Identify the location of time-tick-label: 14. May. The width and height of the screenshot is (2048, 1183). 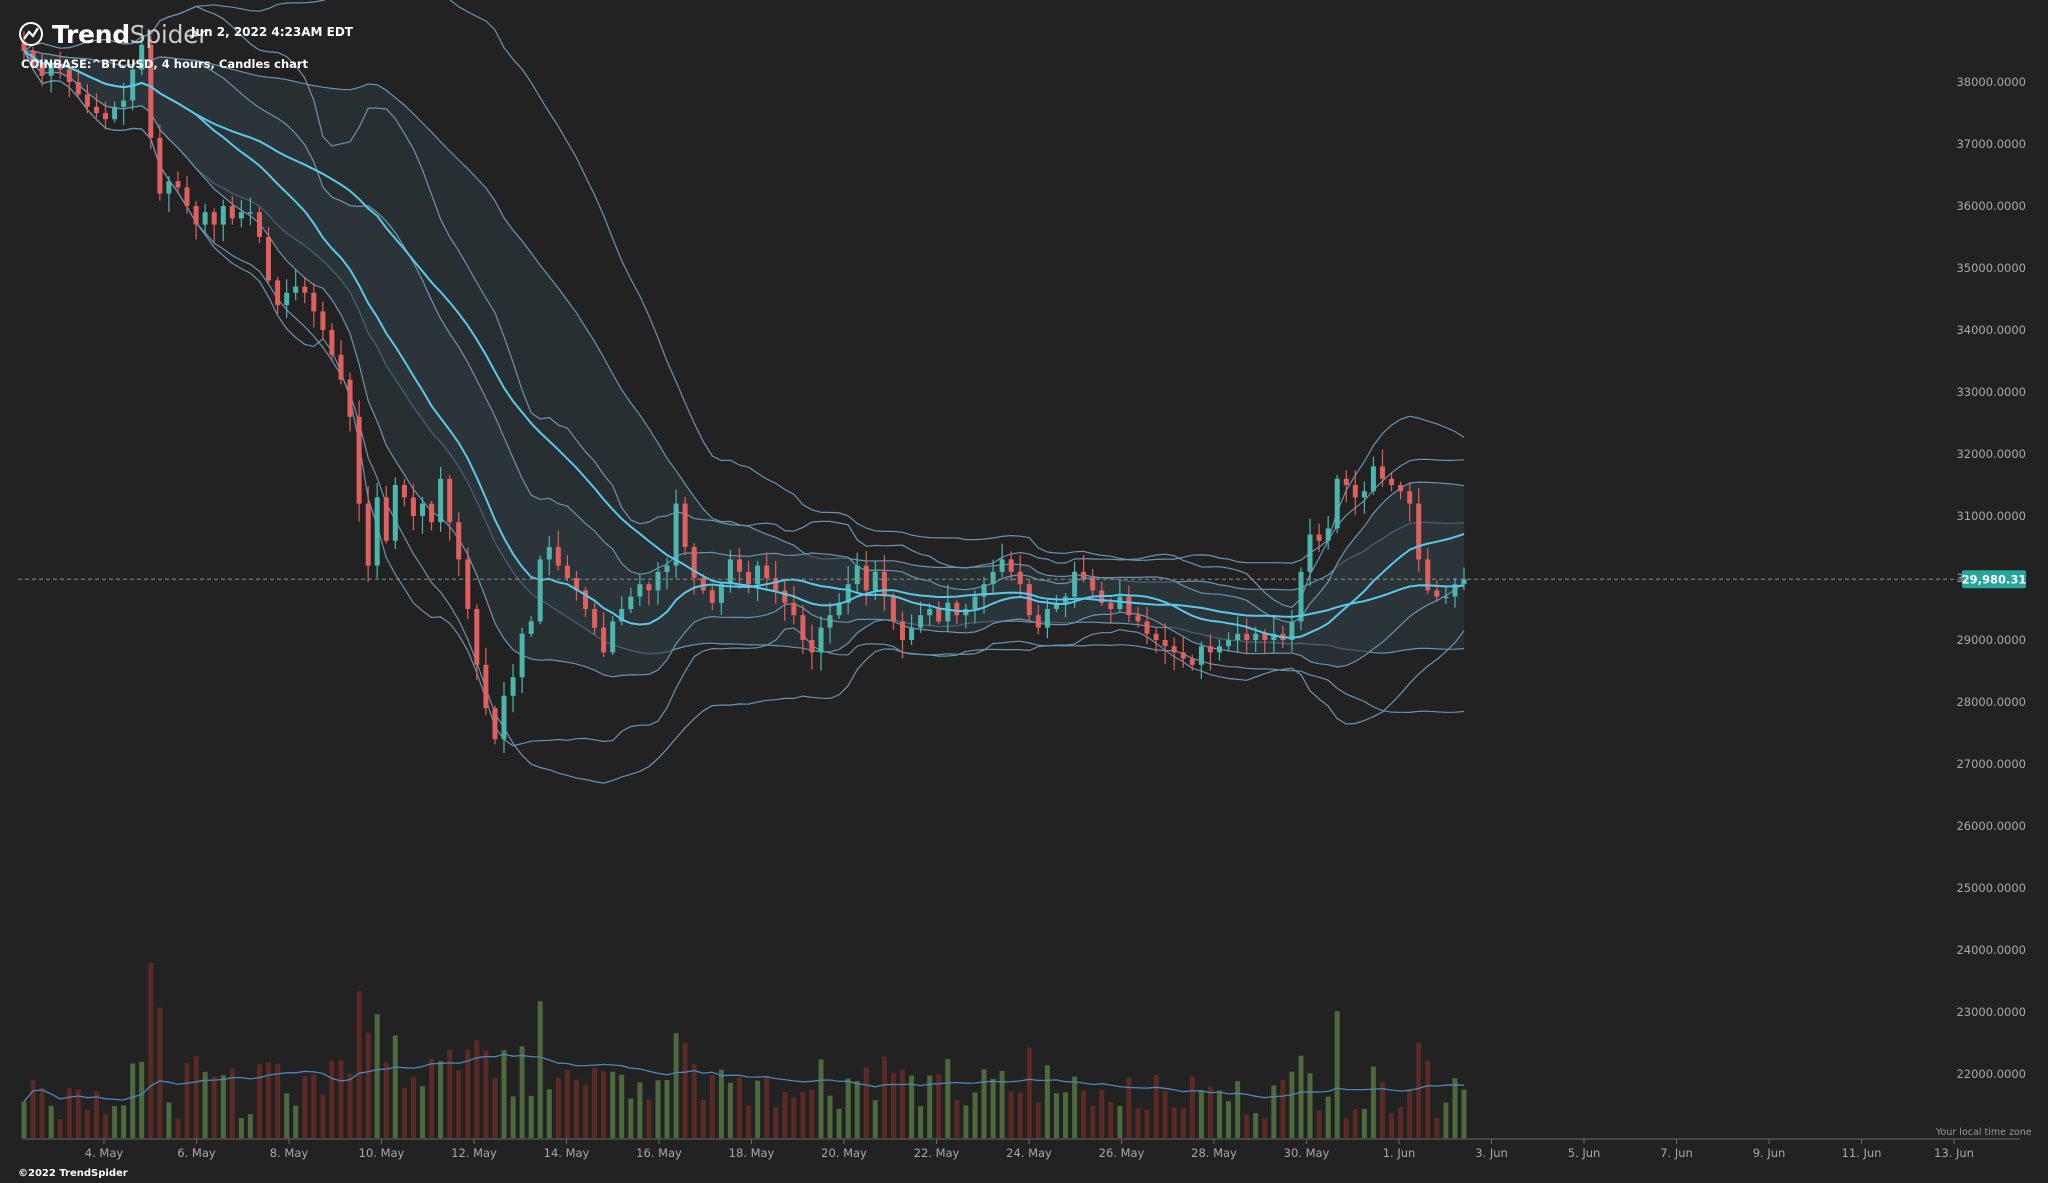
(567, 1153).